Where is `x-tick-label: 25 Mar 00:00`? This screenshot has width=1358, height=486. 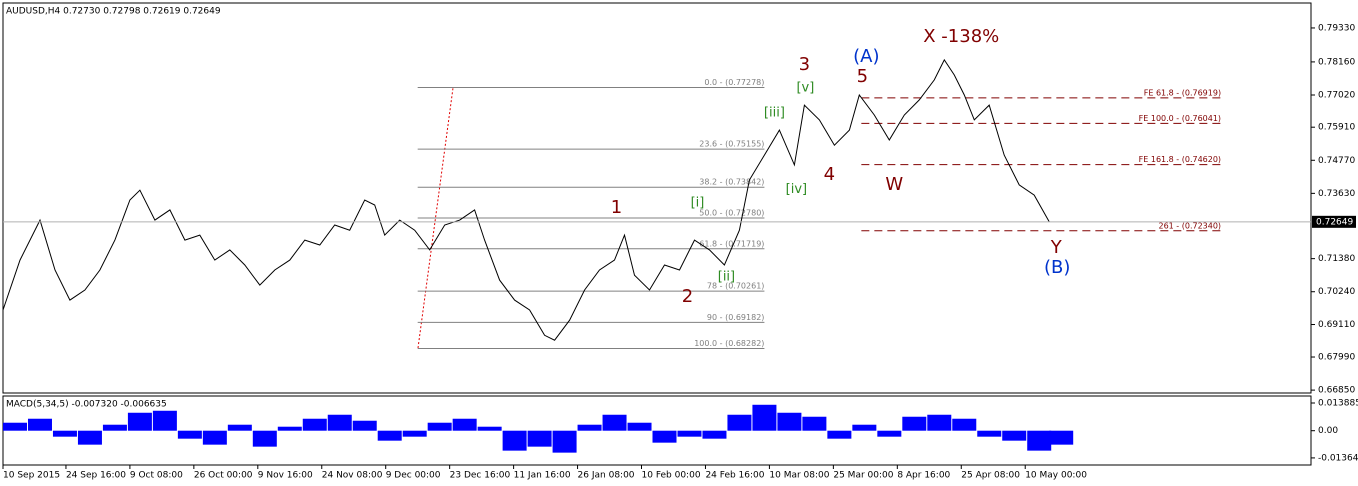 x-tick-label: 25 Mar 00:00 is located at coordinates (863, 476).